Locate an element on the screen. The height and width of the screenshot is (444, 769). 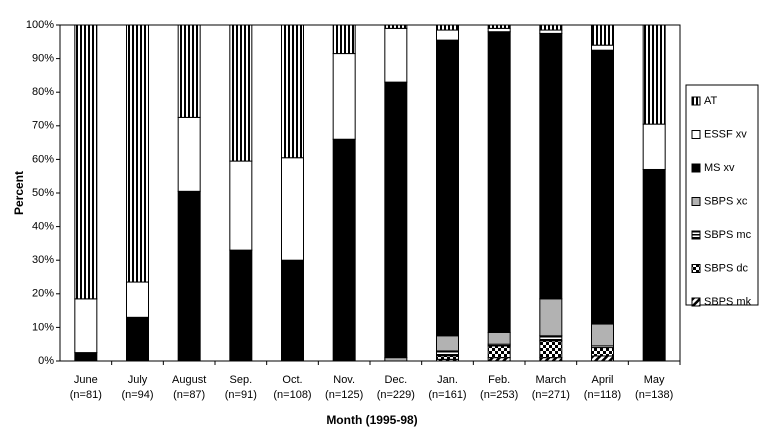
x-tick-sublabel: (n=253) is located at coordinates (499, 395).